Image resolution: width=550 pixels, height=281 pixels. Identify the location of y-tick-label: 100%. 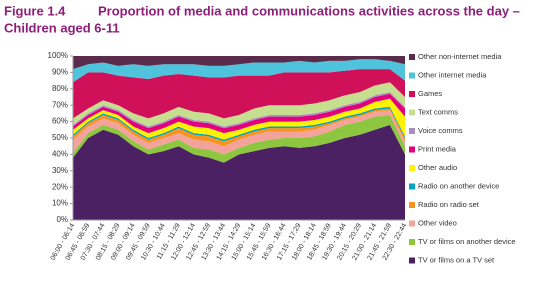
(58, 55).